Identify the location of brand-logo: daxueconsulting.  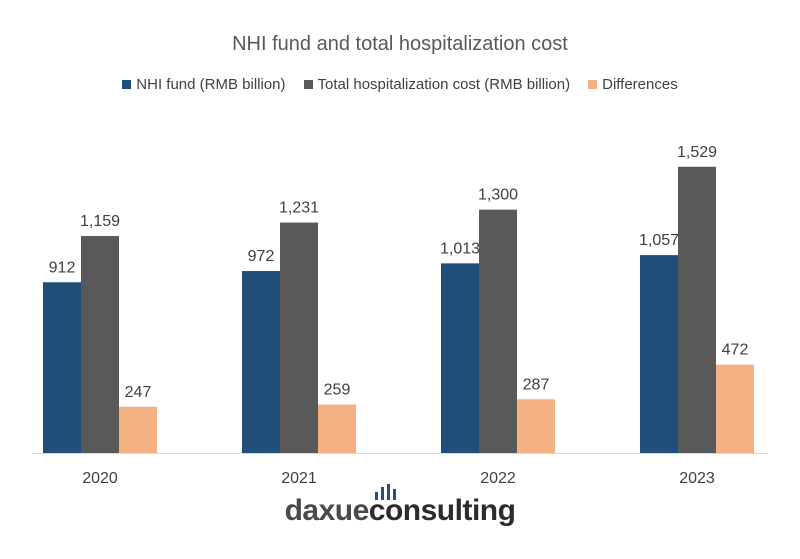
(400, 506).